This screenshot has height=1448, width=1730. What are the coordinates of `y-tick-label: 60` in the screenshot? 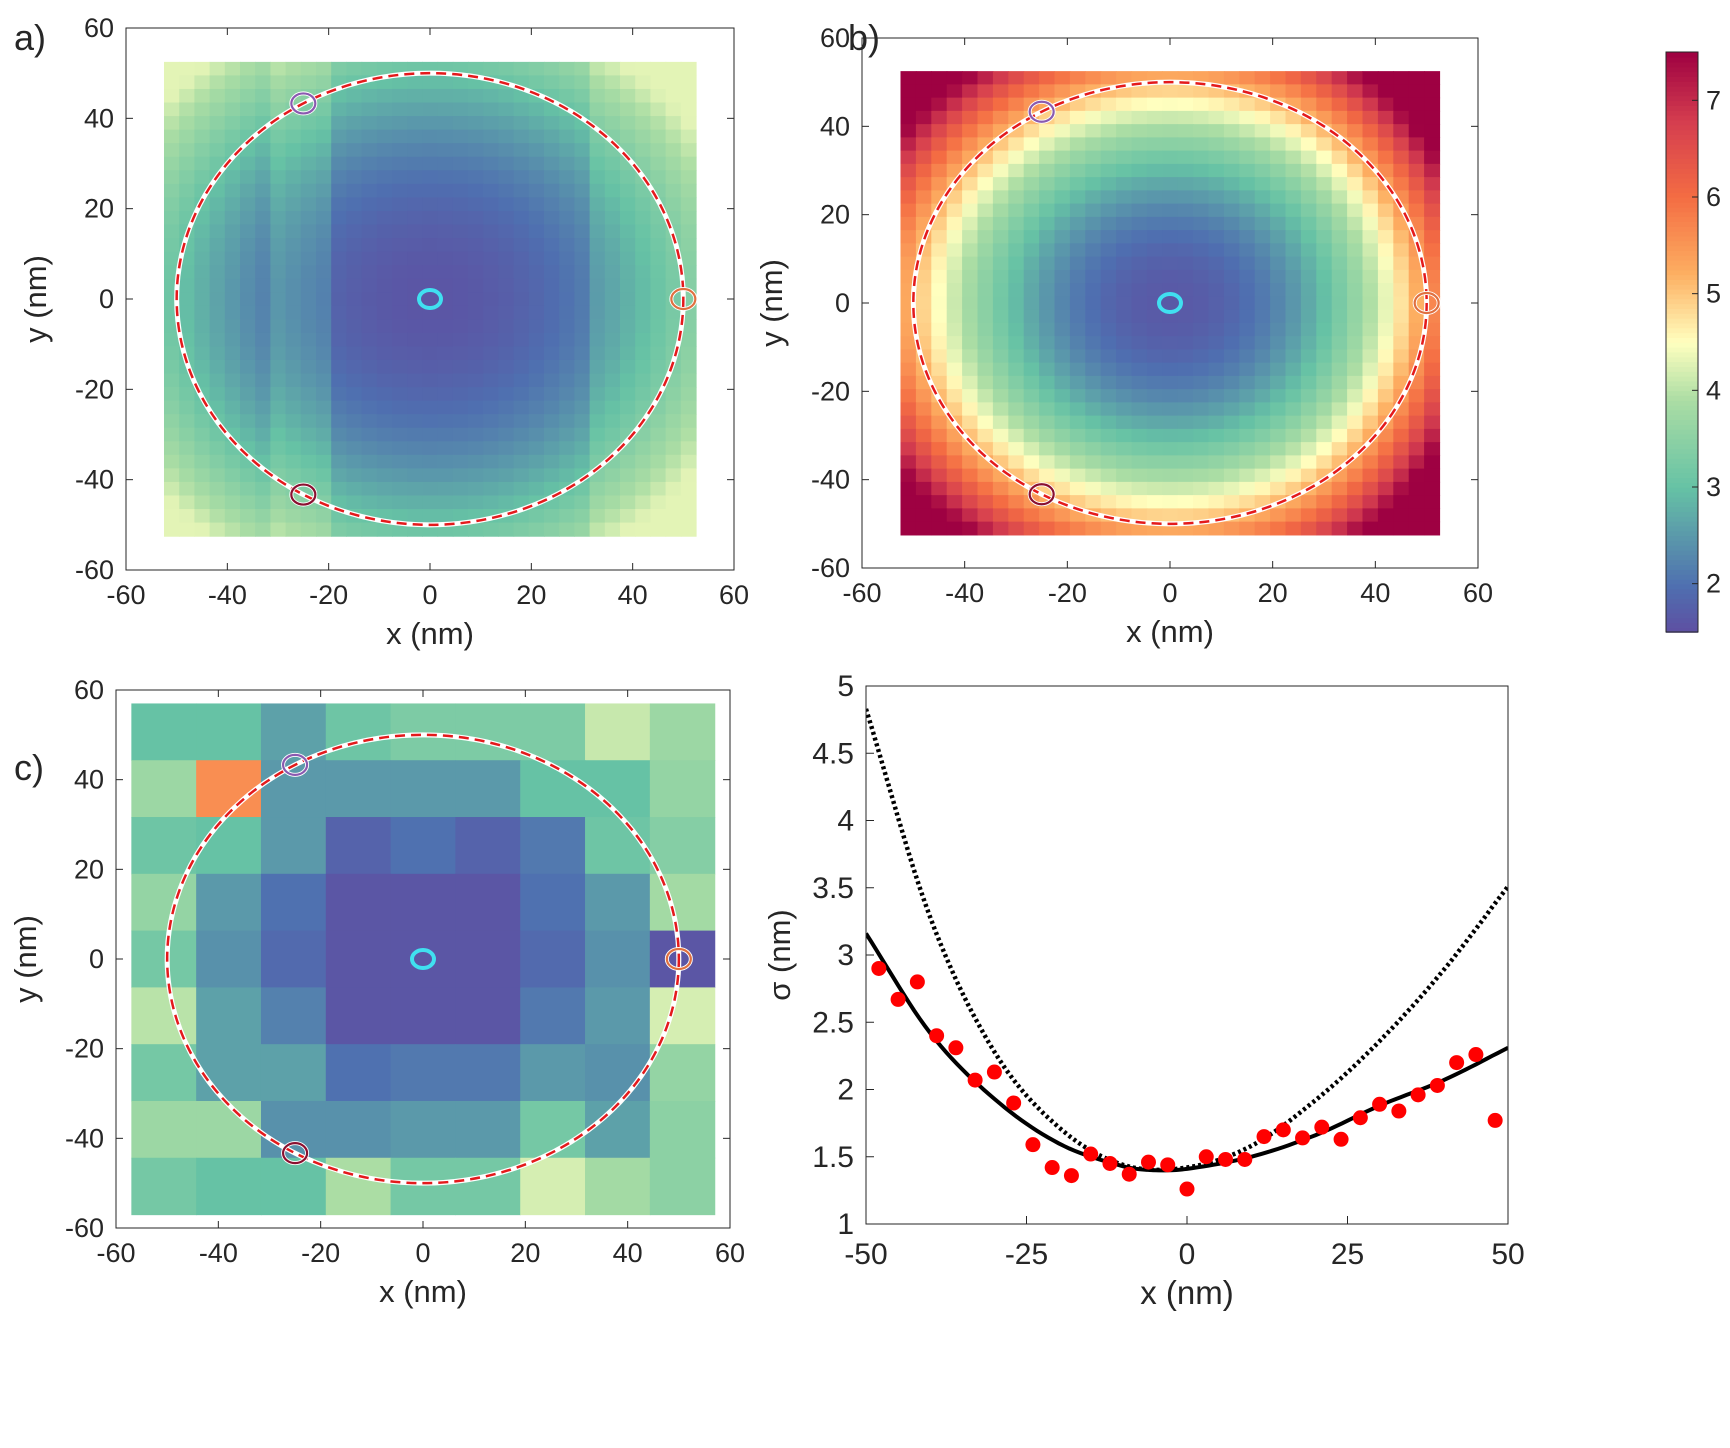 It's located at (835, 38).